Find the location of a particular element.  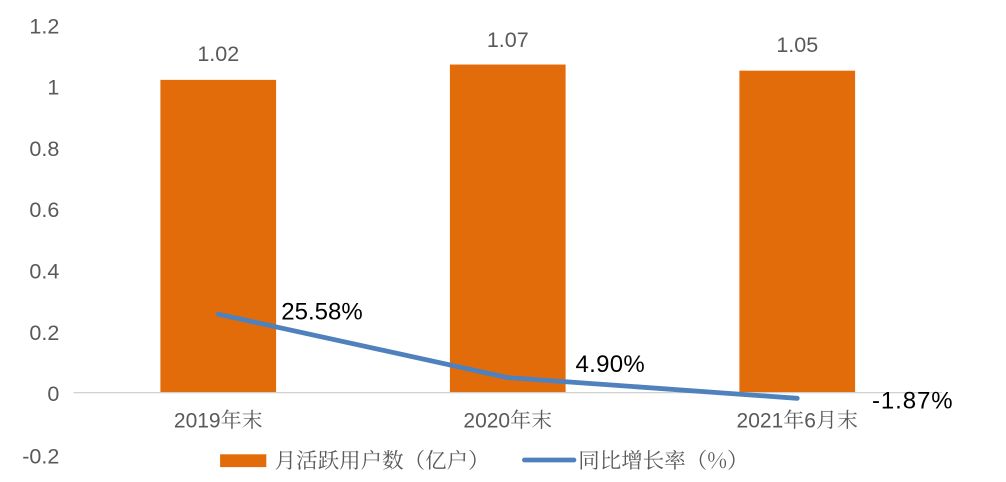

svg-text: 25.58% is located at coordinates (321, 311).